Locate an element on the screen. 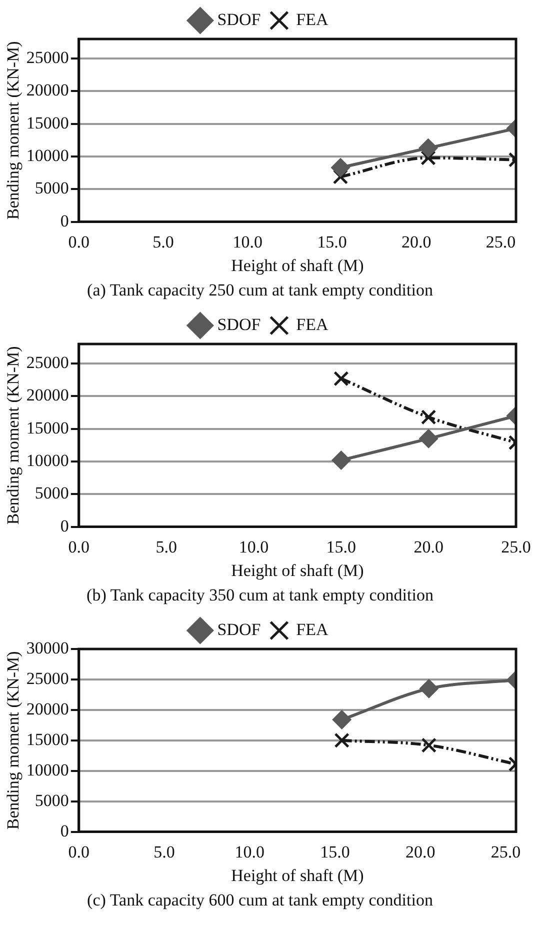 The width and height of the screenshot is (538, 941). y-tick-label: 30000 is located at coordinates (47, 648).